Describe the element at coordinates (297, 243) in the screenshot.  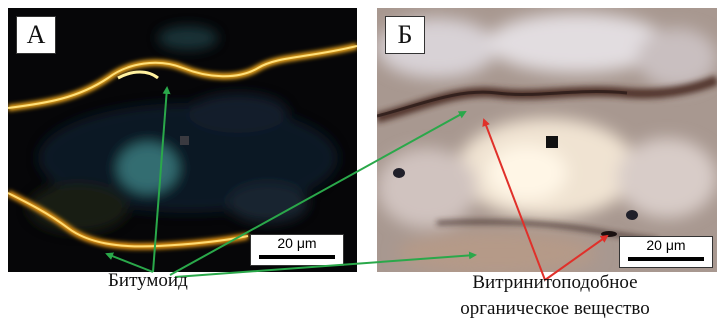
I see `scale-label-a: 20 μm` at that location.